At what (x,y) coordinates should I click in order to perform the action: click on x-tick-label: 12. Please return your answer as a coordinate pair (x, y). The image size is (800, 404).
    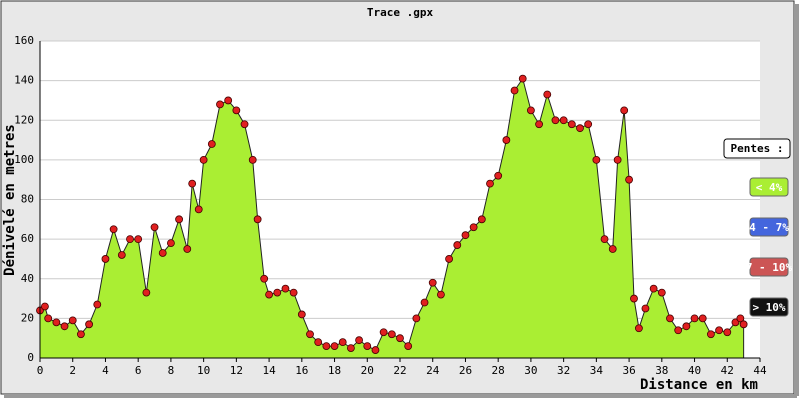
    Looking at the image, I should click on (236, 370).